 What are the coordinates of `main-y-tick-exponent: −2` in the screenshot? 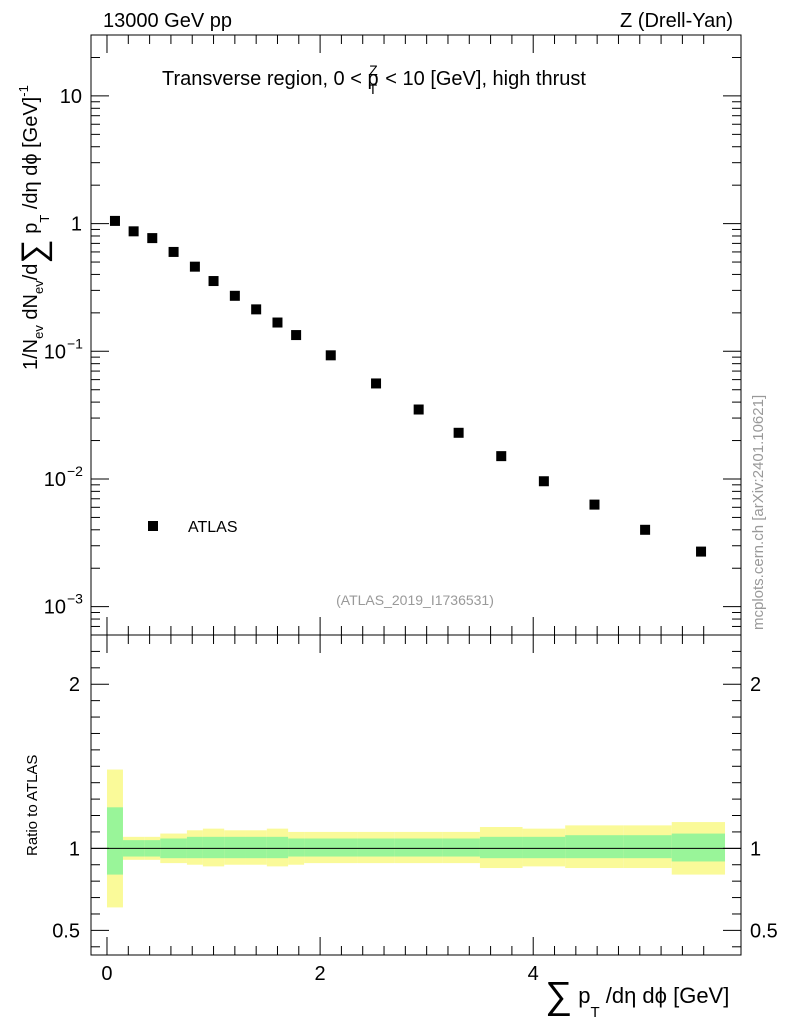 It's located at (75, 471).